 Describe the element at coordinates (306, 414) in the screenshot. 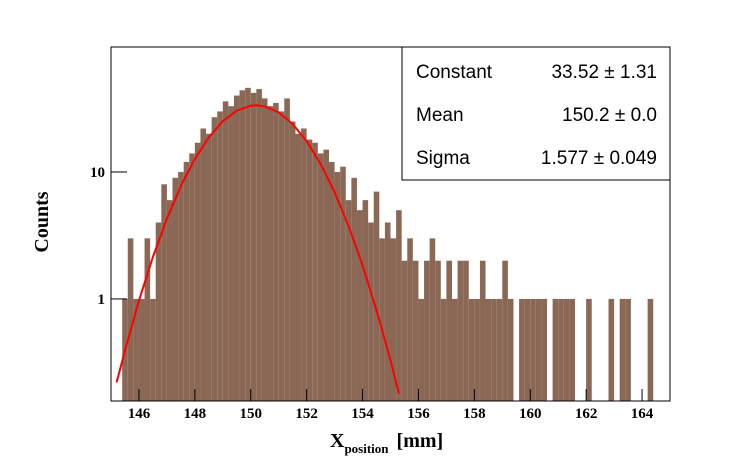

I see `x-tick-label: 152` at that location.